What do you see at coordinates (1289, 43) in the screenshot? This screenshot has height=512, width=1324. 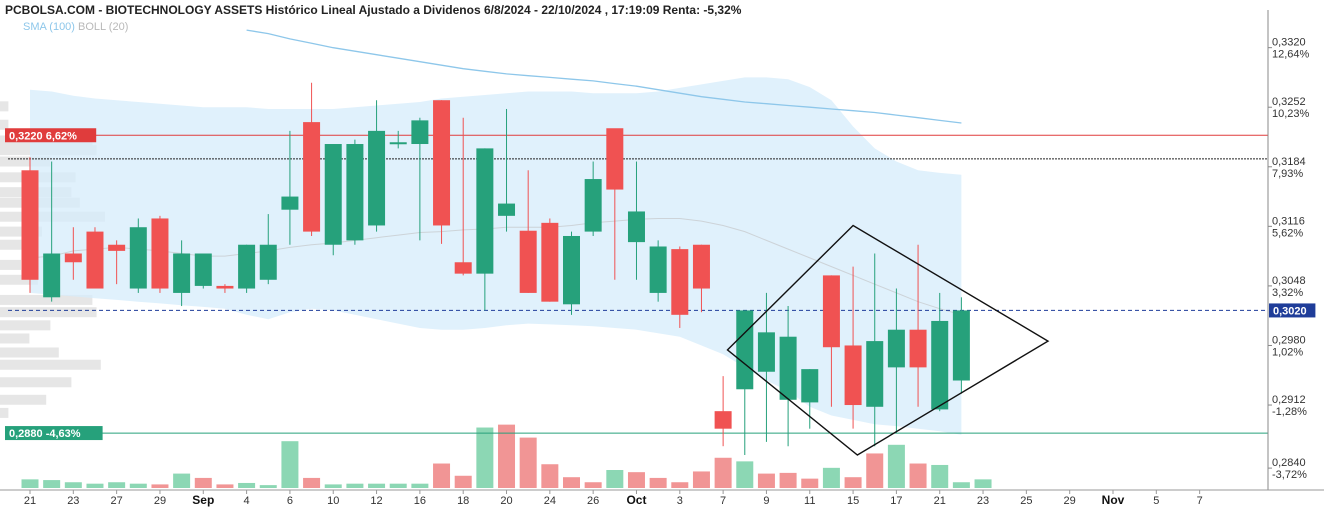 I see `y-tick-label: 0,3320` at bounding box center [1289, 43].